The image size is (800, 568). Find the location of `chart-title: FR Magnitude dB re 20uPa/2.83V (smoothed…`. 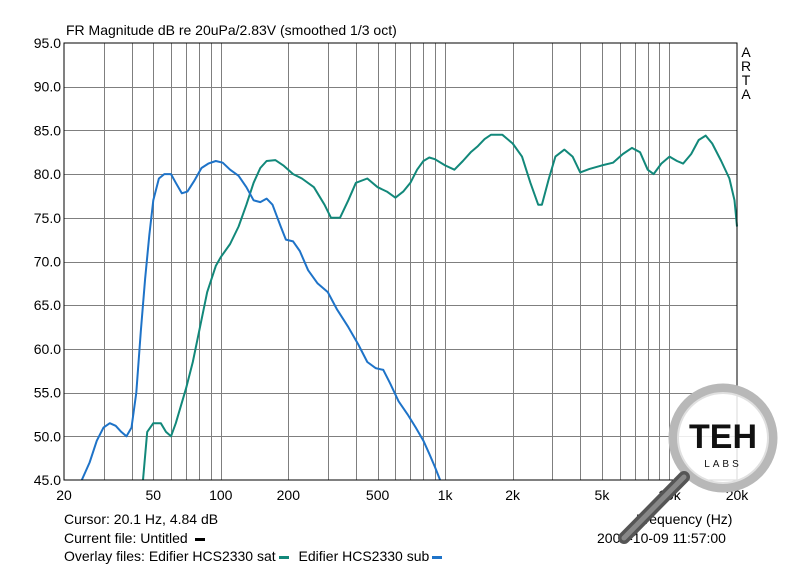

chart-title: FR Magnitude dB re 20uPa/2.83V (smoothed… is located at coordinates (231, 30).